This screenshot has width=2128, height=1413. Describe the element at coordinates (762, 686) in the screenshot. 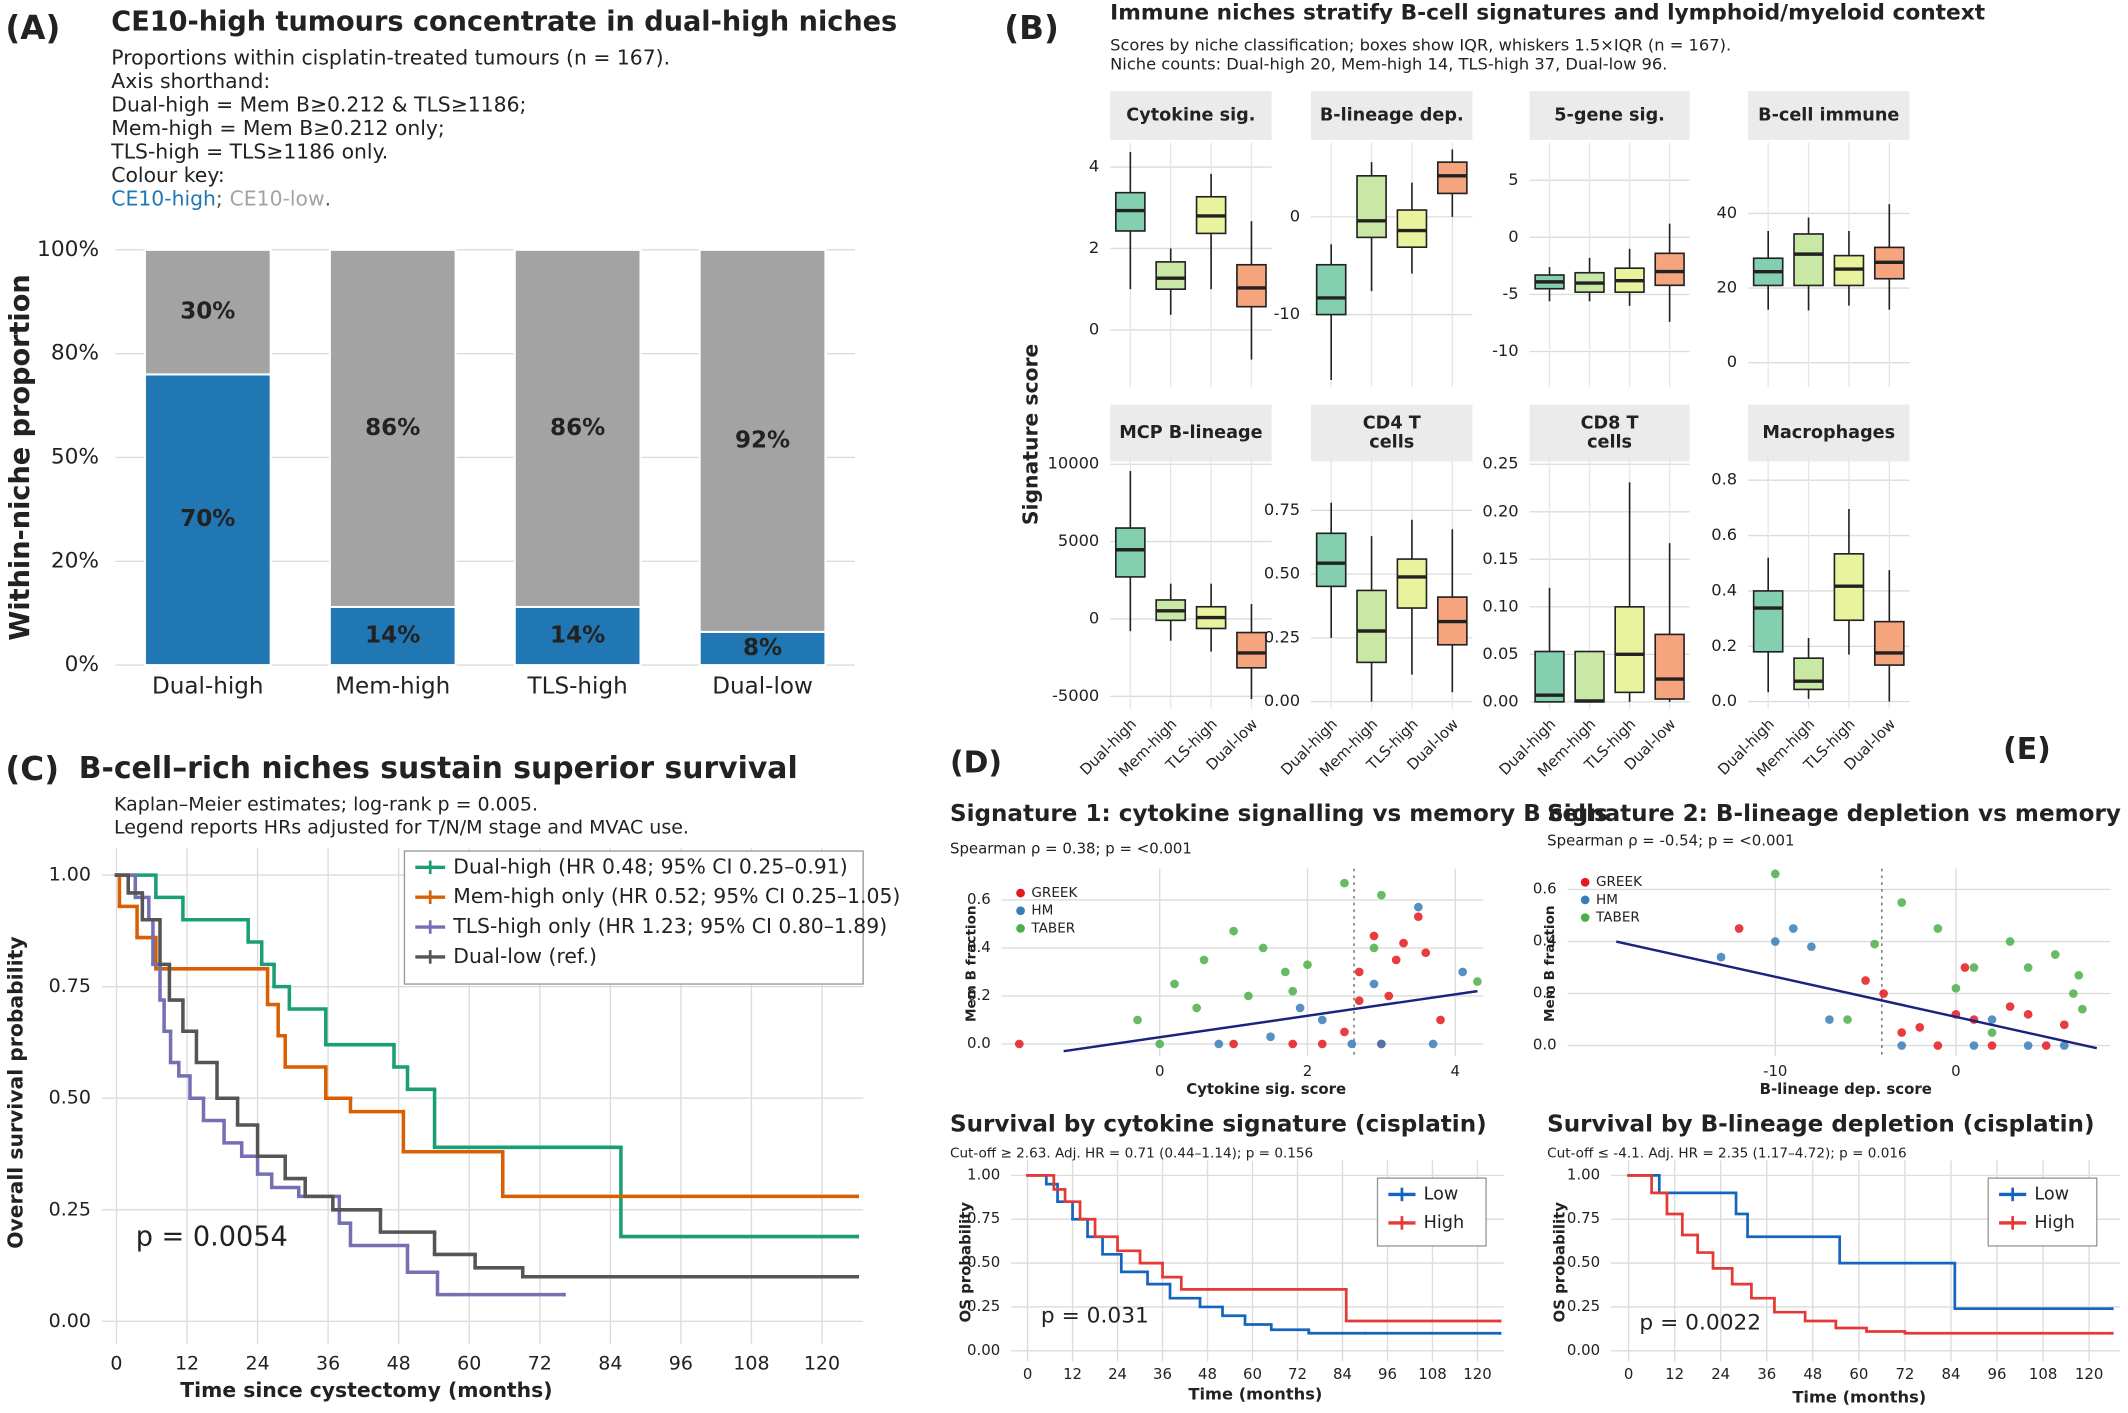

I see `x-tick-label: Dual-low` at that location.